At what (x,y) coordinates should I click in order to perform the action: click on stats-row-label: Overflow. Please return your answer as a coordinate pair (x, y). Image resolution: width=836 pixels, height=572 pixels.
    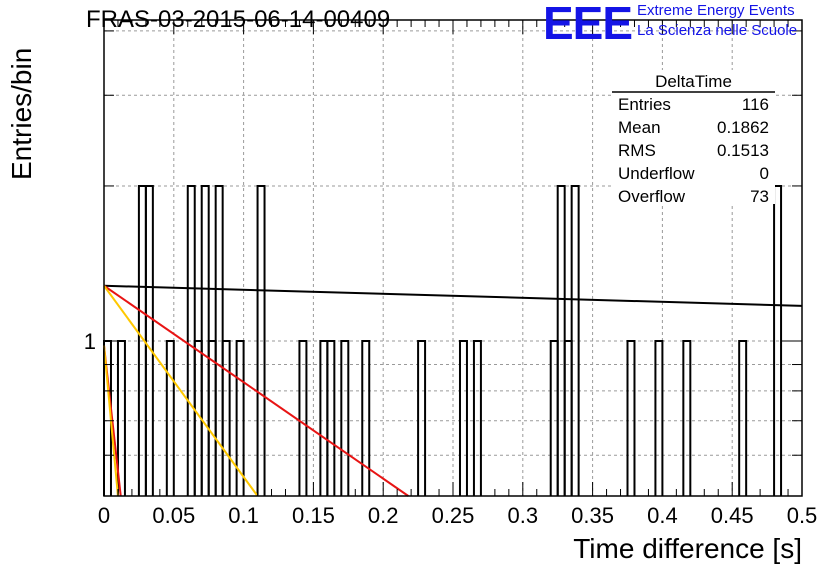
    Looking at the image, I should click on (652, 196).